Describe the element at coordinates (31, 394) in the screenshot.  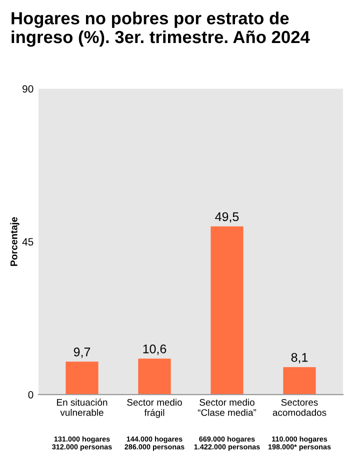
I see `y-tick-label: 0` at that location.